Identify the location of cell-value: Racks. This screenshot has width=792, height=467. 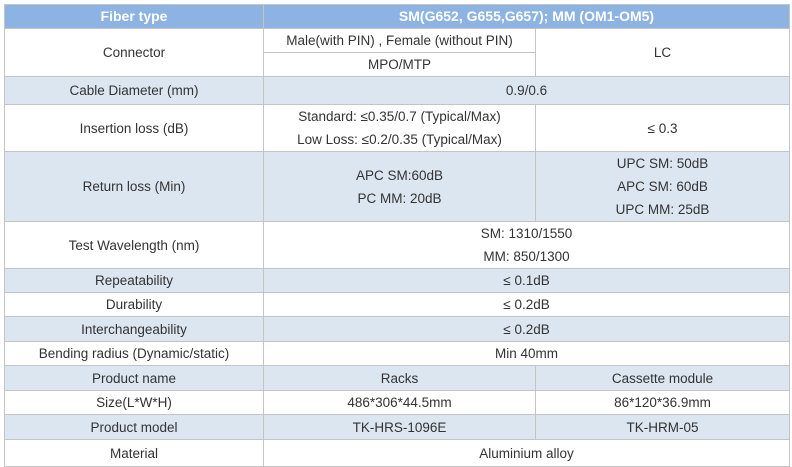
(399, 378).